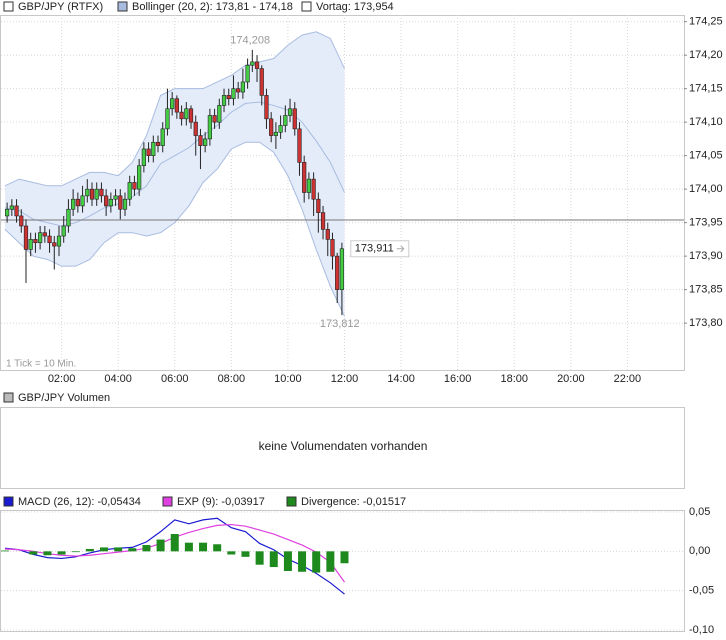  What do you see at coordinates (571, 379) in the screenshot?
I see `x-tick-label: 20:00` at bounding box center [571, 379].